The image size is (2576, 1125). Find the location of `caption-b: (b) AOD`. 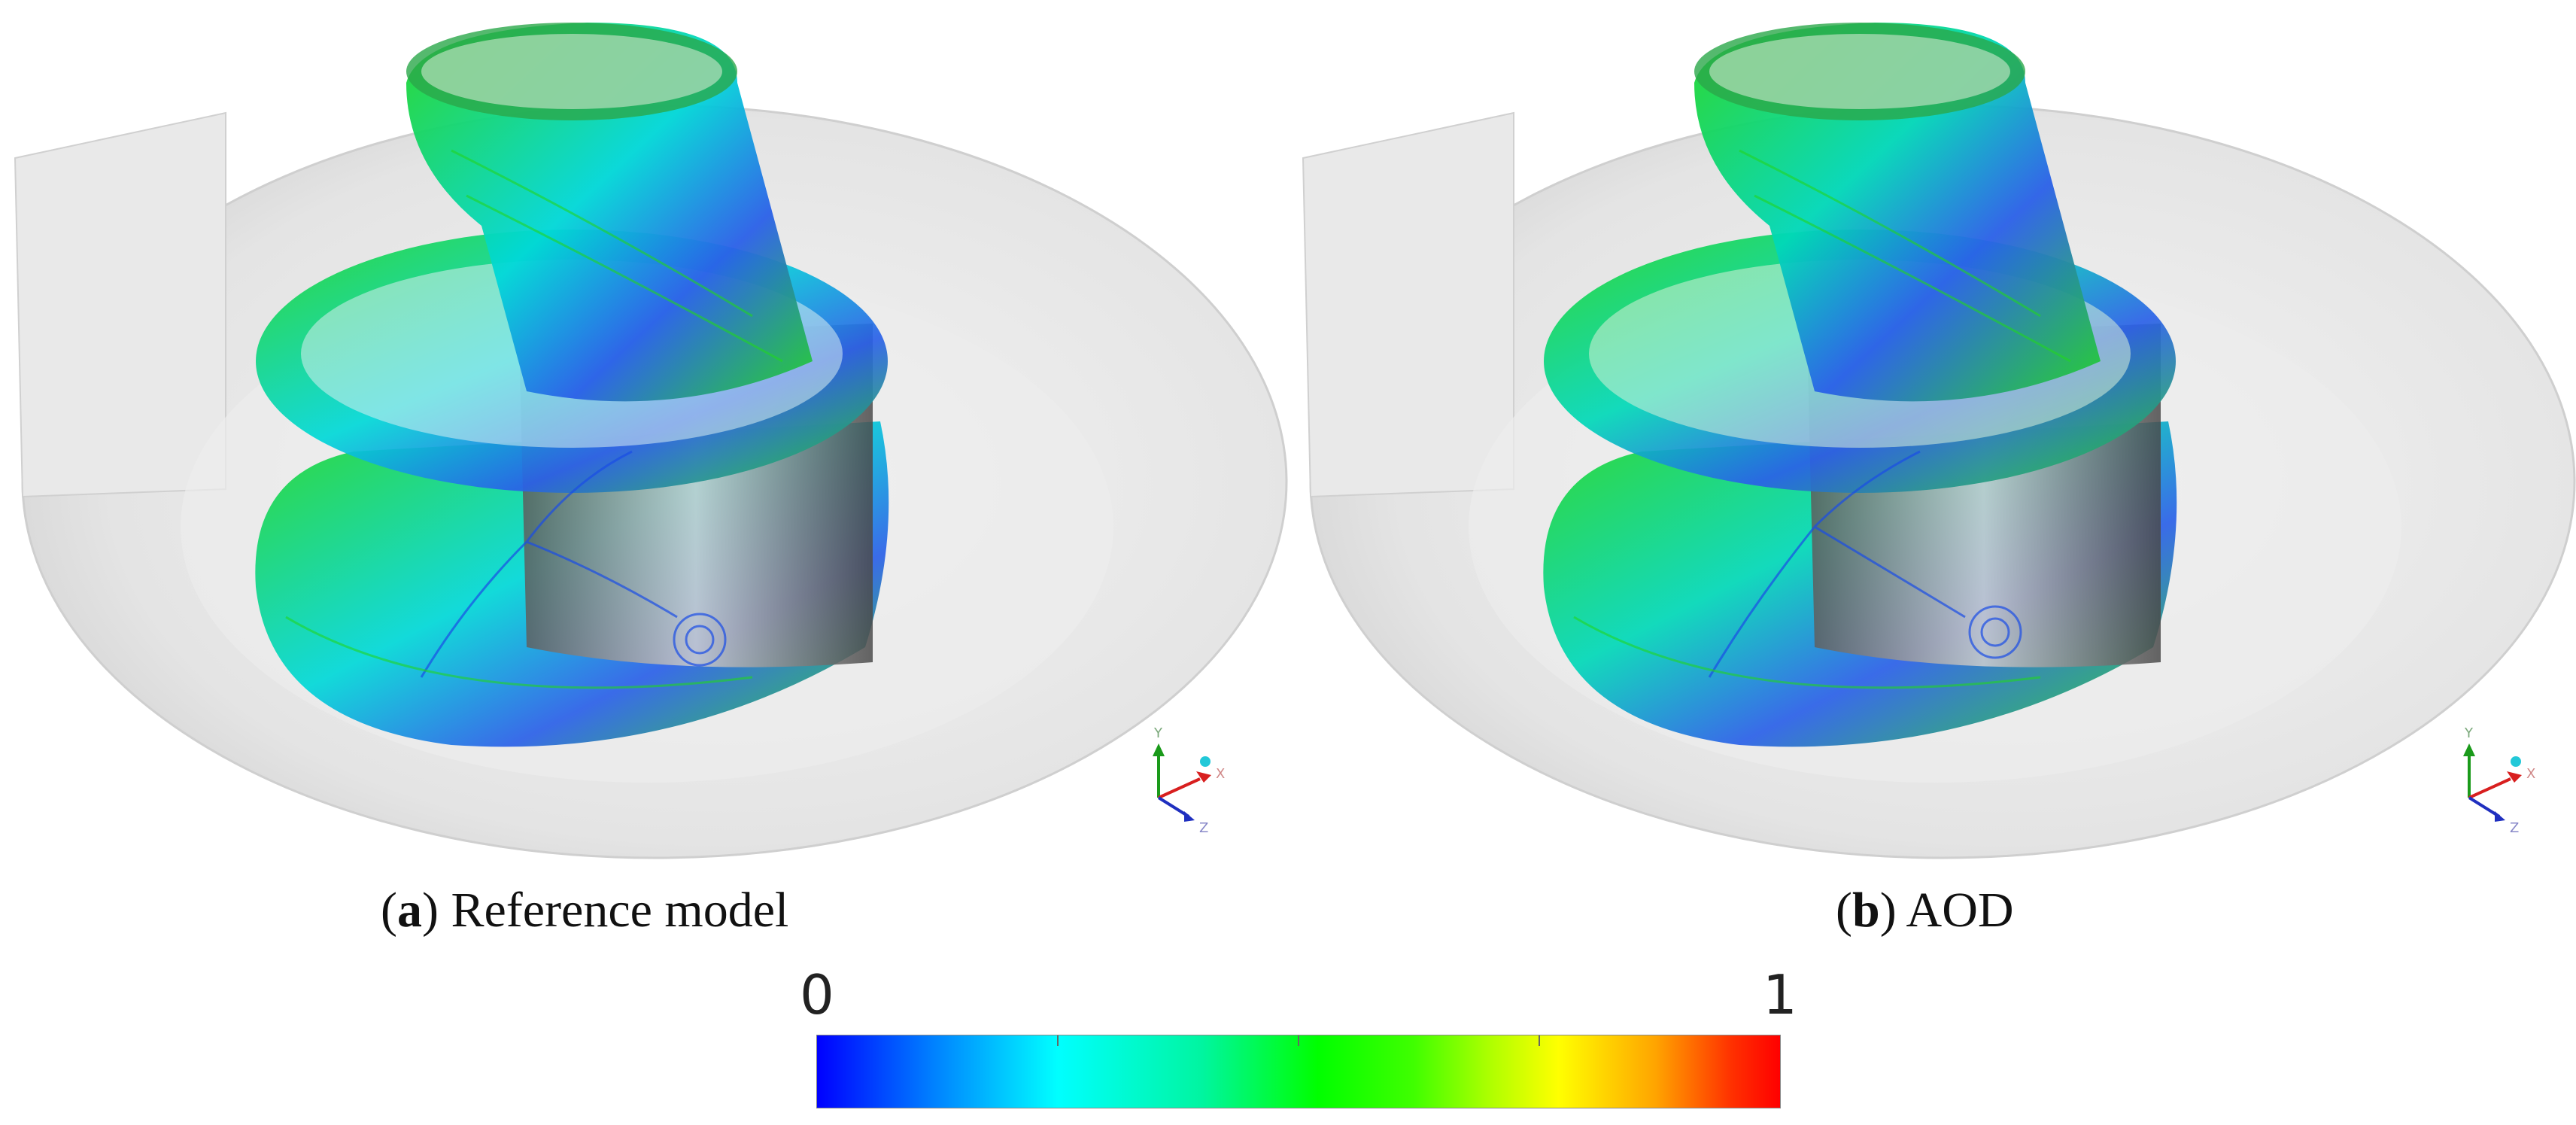

caption-b: (b) AOD is located at coordinates (1925, 910).